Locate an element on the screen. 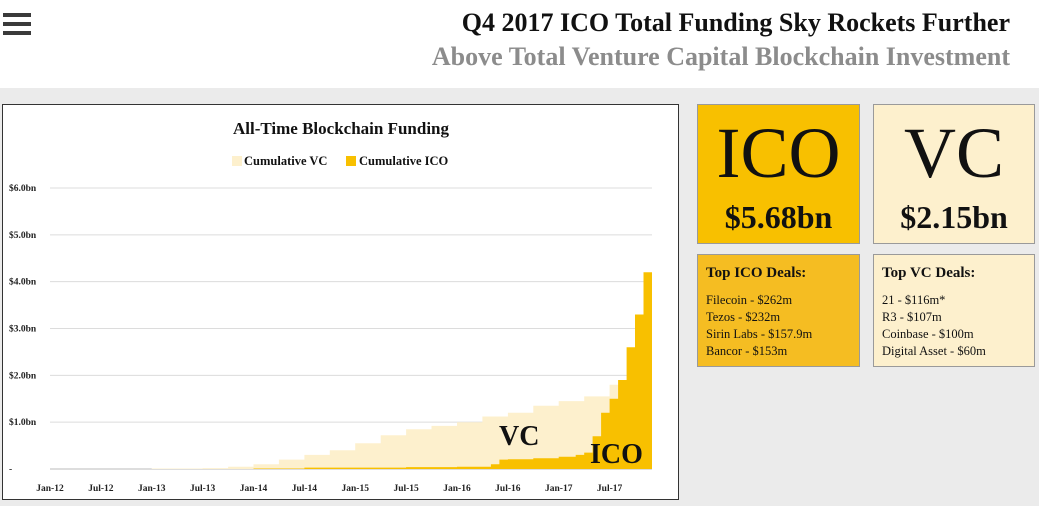 The width and height of the screenshot is (1039, 506). x-tick-label: Jan-14 is located at coordinates (254, 489).